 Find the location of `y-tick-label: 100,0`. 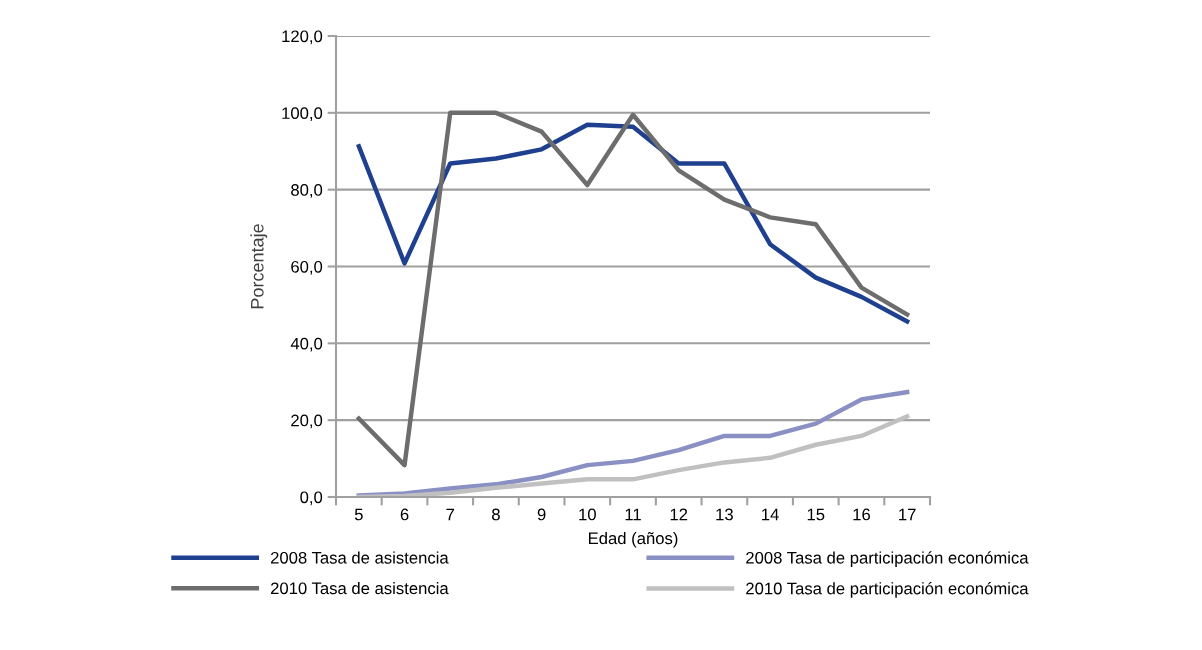

y-tick-label: 100,0 is located at coordinates (302, 114).